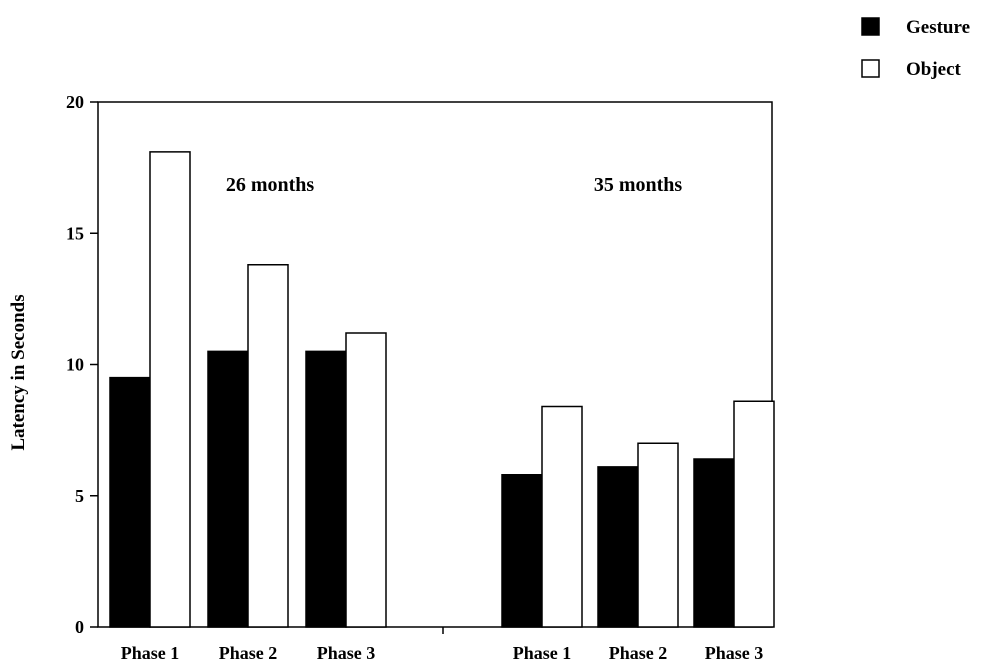  Describe the element at coordinates (79, 627) in the screenshot. I see `y-tick-label: 0` at that location.